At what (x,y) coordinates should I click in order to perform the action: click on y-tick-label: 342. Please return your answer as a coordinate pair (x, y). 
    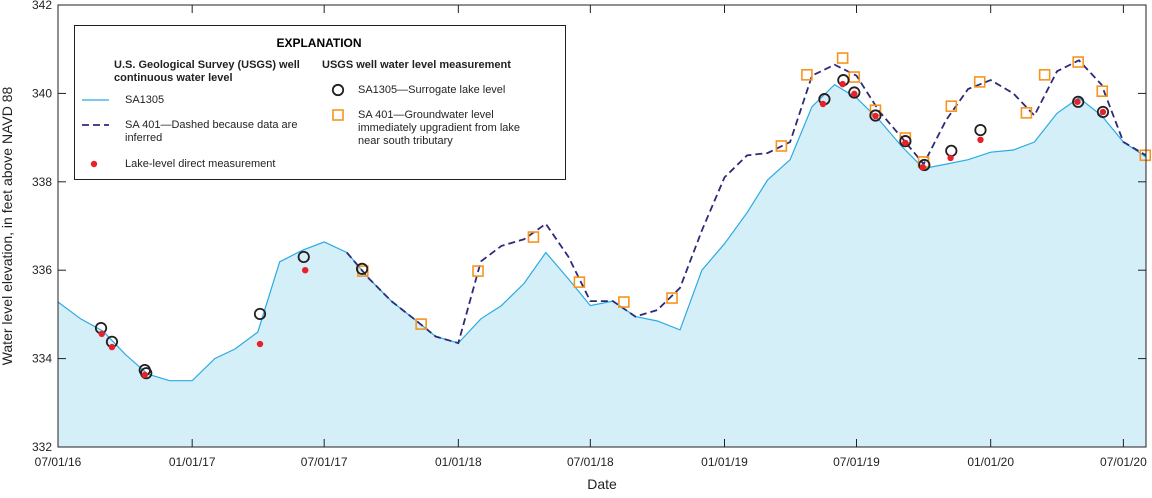
    Looking at the image, I should click on (42, 6).